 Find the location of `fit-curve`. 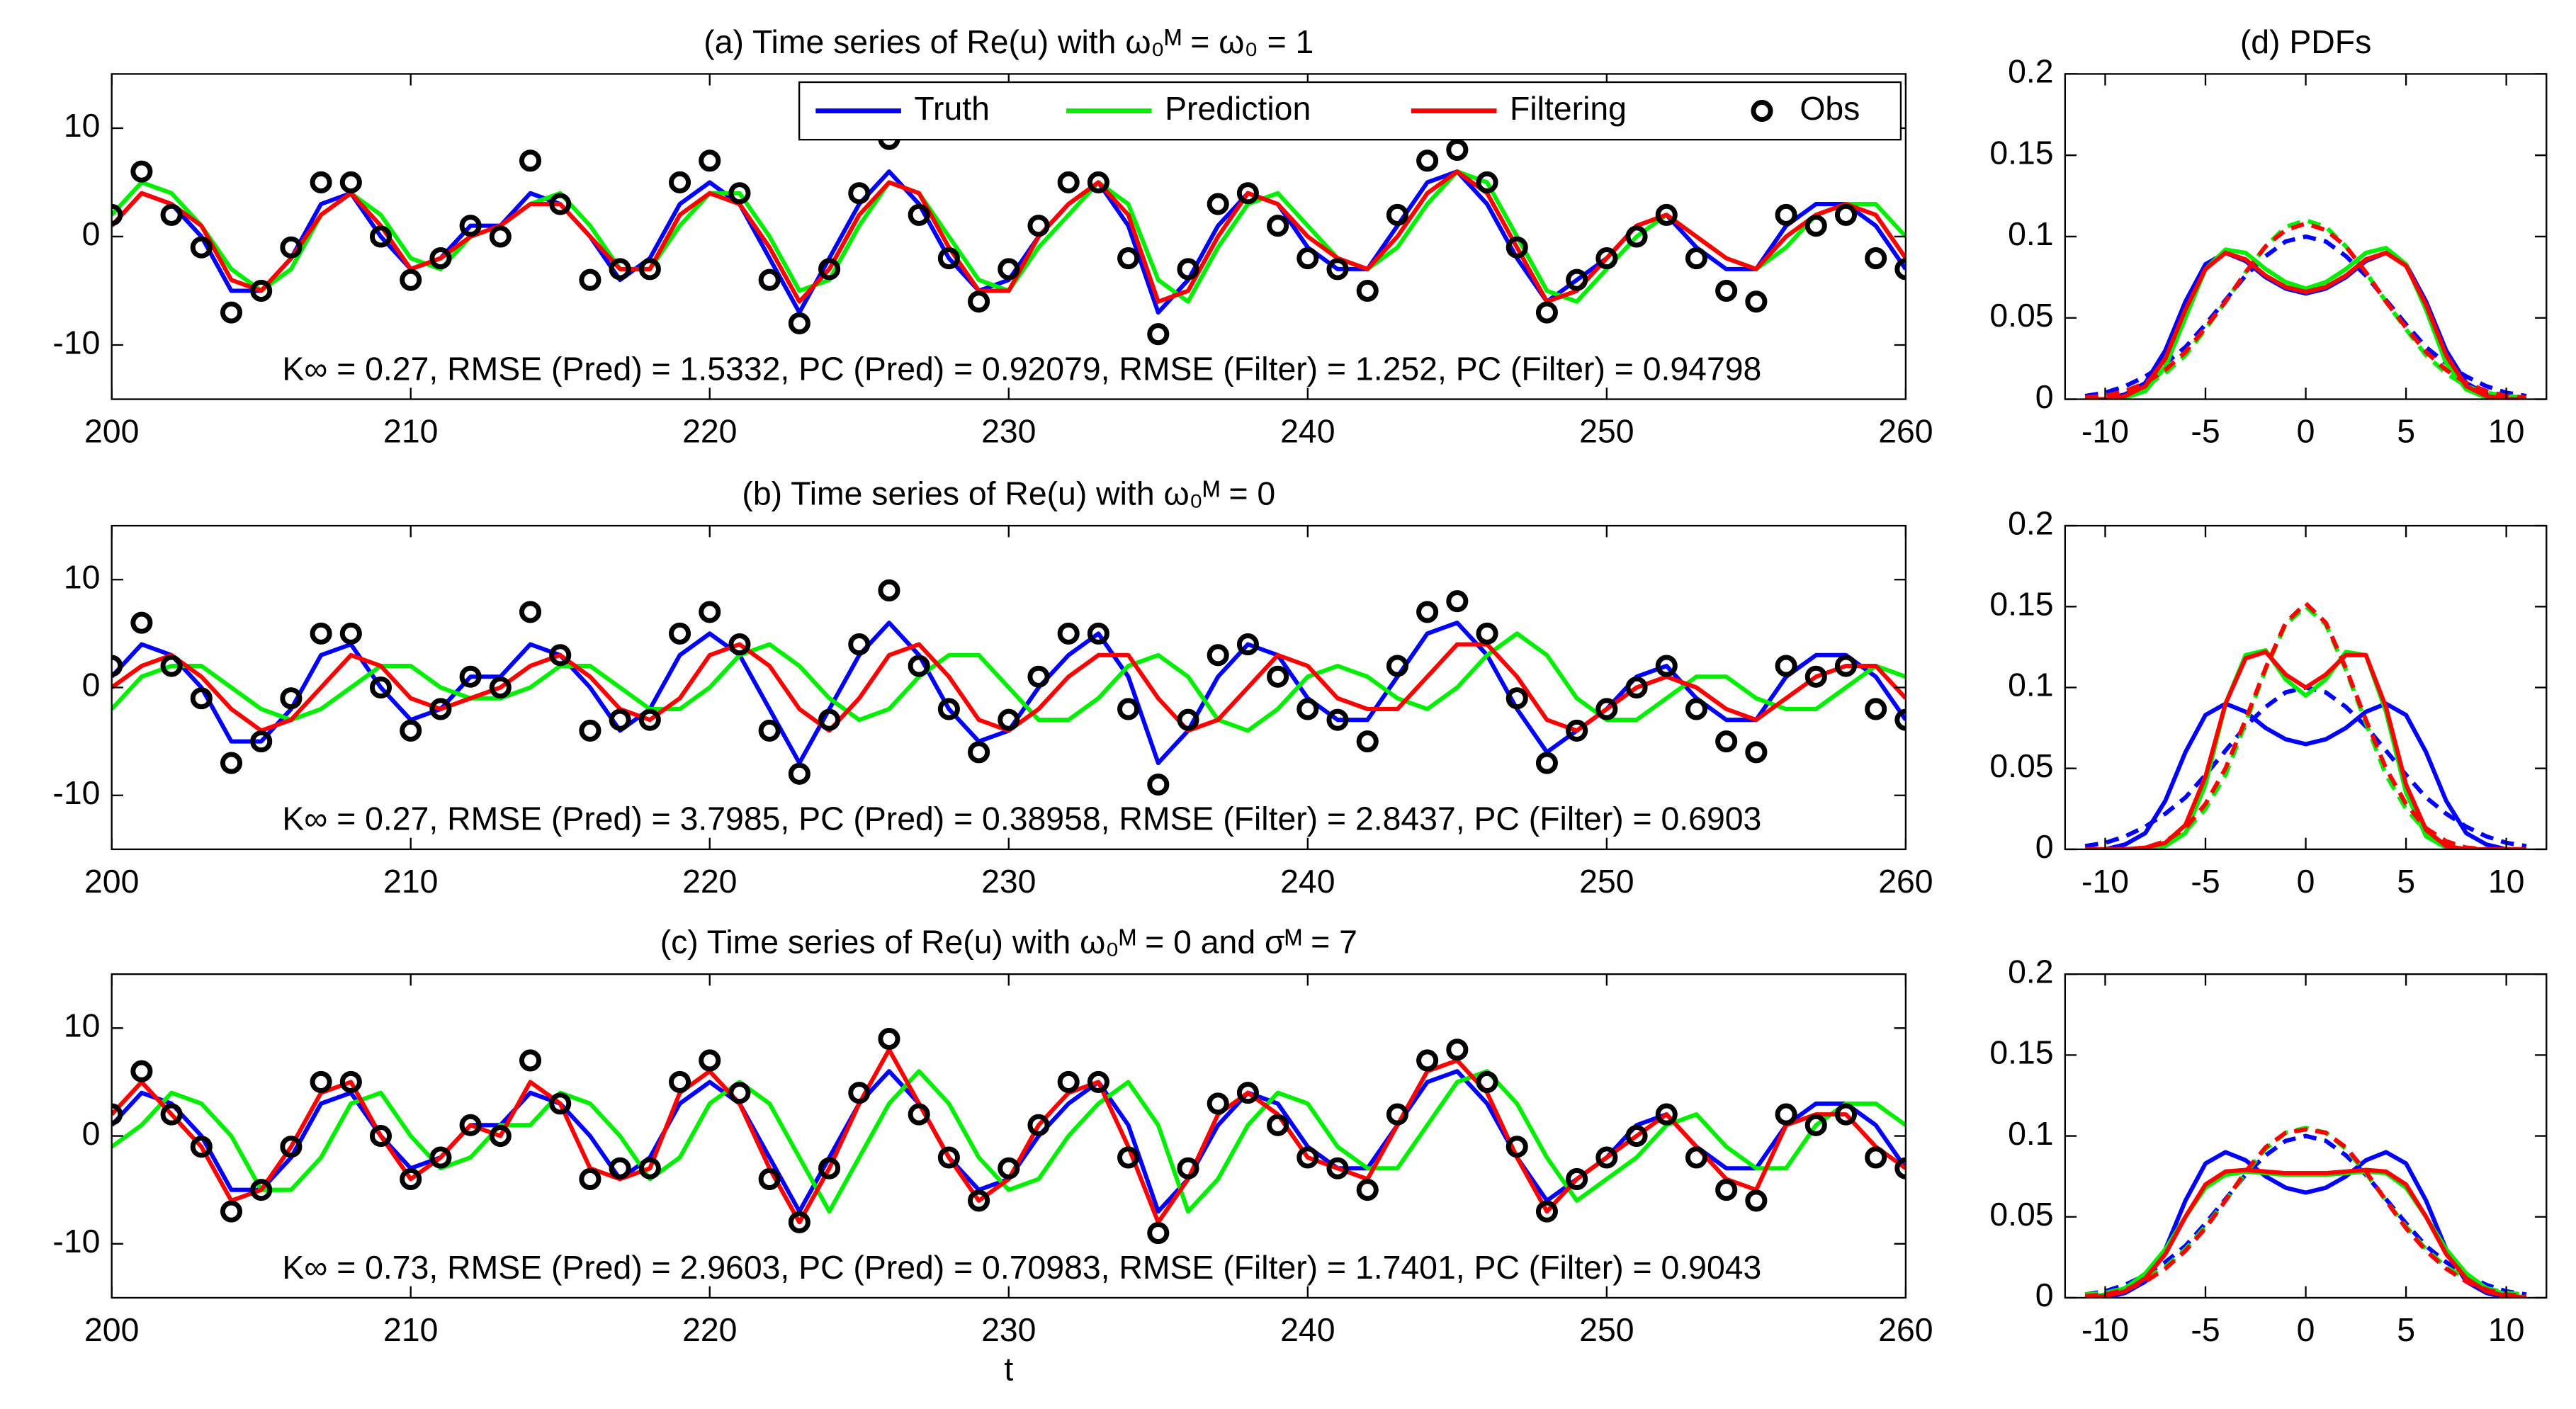

fit-curve is located at coordinates (2305, 1215).